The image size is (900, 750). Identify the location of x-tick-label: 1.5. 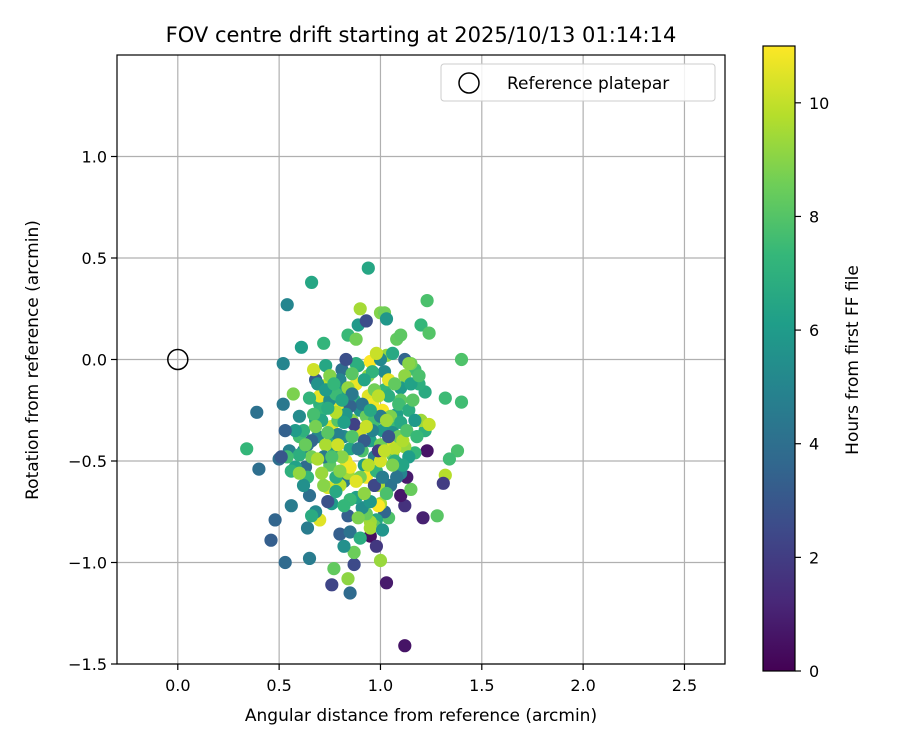
(481, 685).